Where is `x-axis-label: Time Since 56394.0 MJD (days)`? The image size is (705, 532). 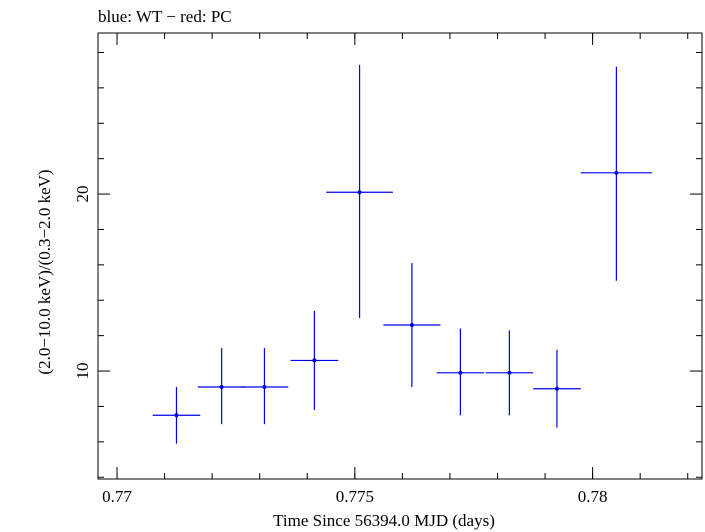
x-axis-label: Time Since 56394.0 MJD (days) is located at coordinates (384, 520).